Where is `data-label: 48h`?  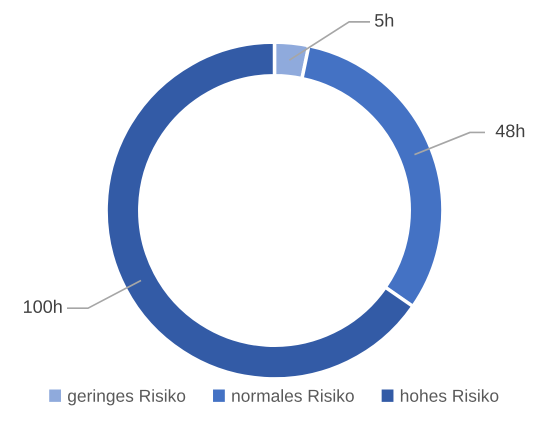 data-label: 48h is located at coordinates (510, 131).